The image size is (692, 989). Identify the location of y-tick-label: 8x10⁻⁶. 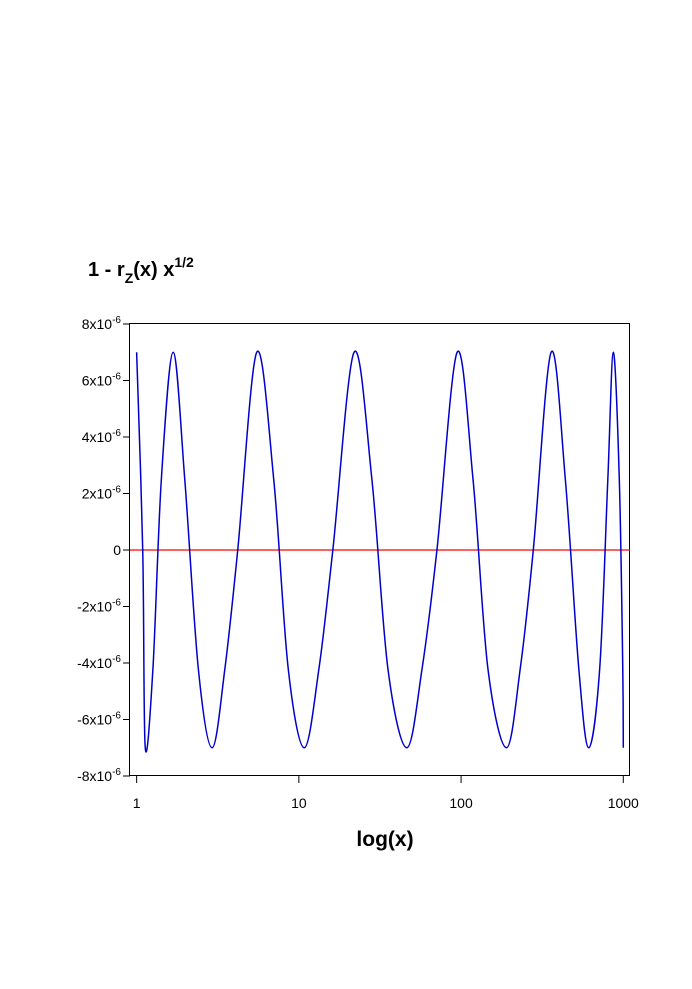
(102, 323).